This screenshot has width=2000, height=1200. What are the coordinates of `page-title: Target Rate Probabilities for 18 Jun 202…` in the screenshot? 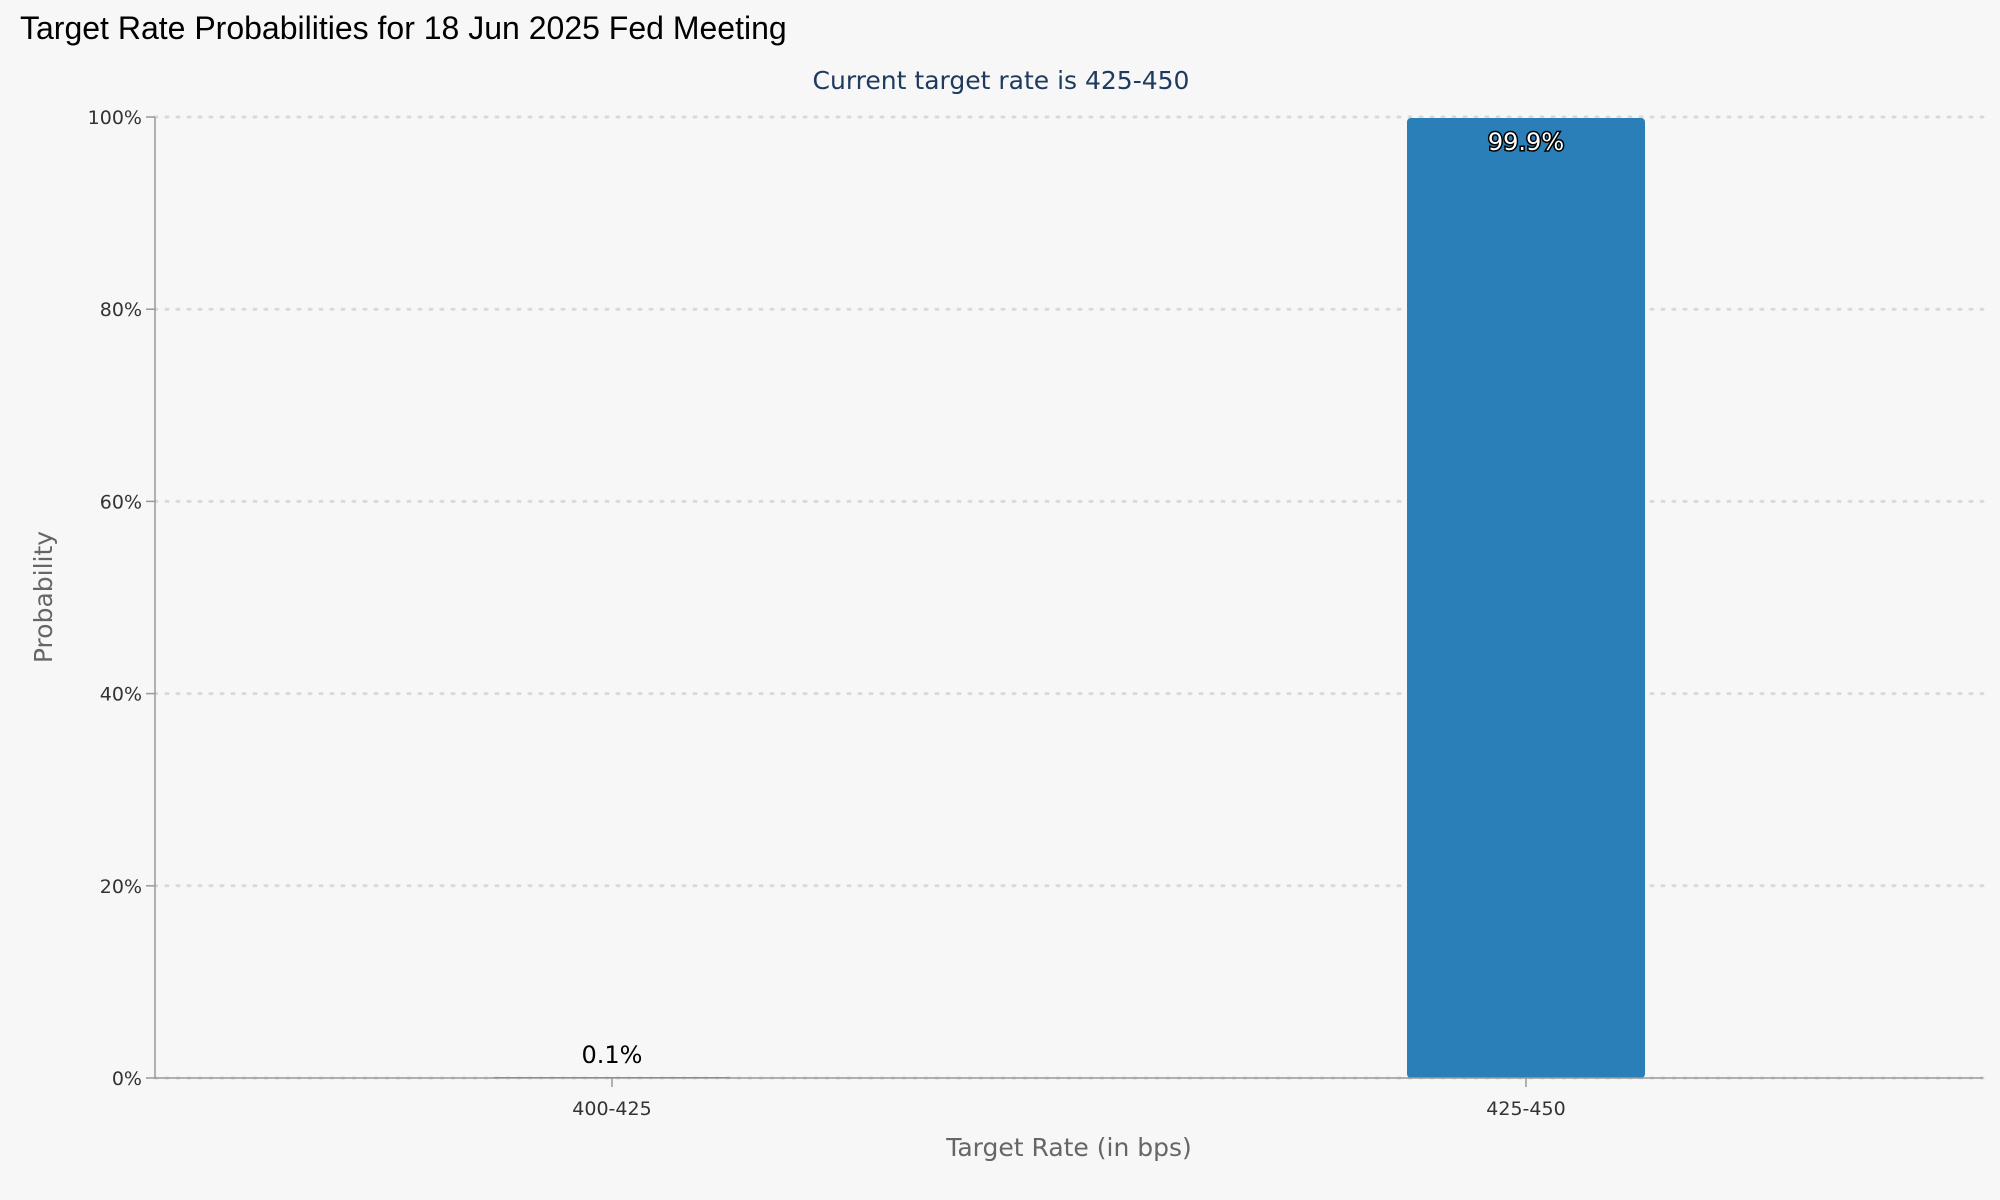 It's located at (403, 28).